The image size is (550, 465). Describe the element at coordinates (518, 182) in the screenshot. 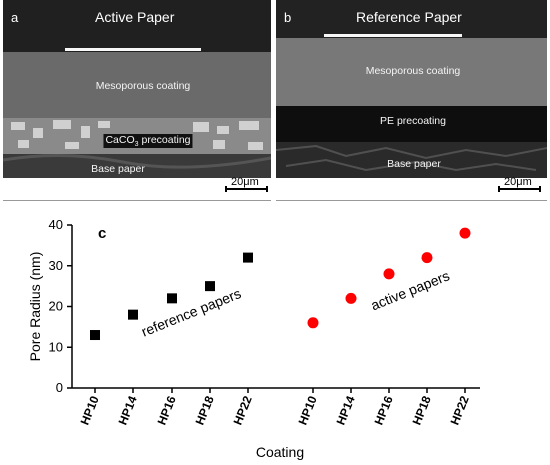

I see `panel-b-scale-label: 20μm` at that location.